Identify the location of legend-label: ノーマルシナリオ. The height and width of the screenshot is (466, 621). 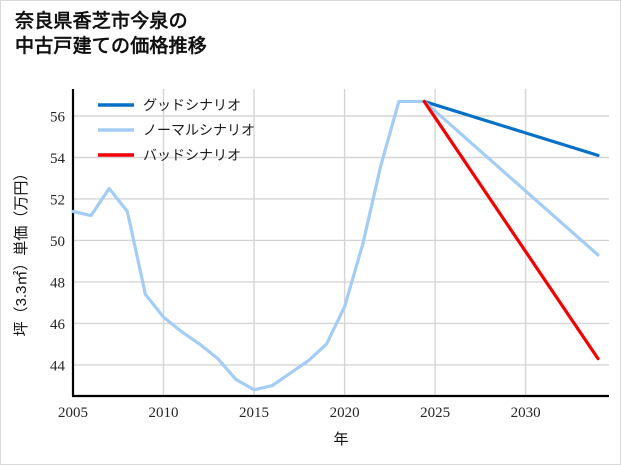
(199, 130).